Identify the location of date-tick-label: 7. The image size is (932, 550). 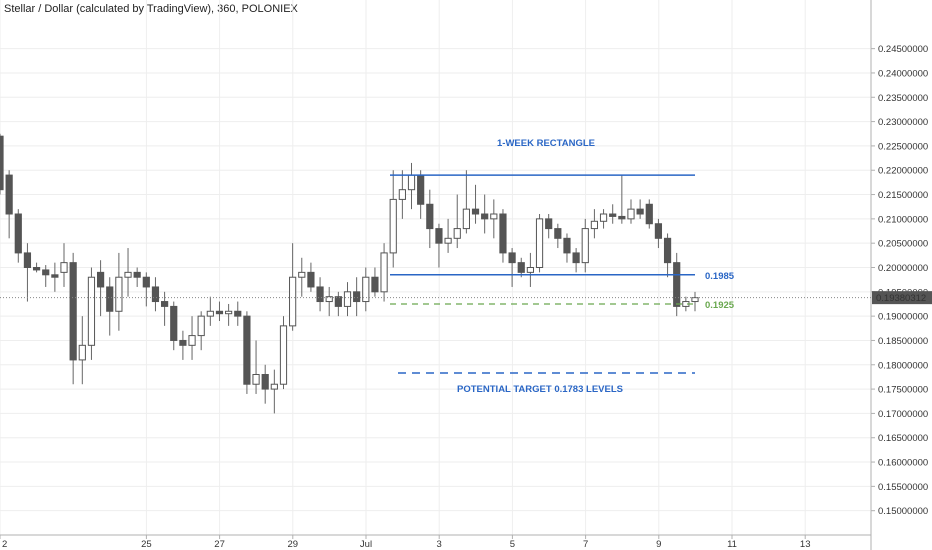
(585, 544).